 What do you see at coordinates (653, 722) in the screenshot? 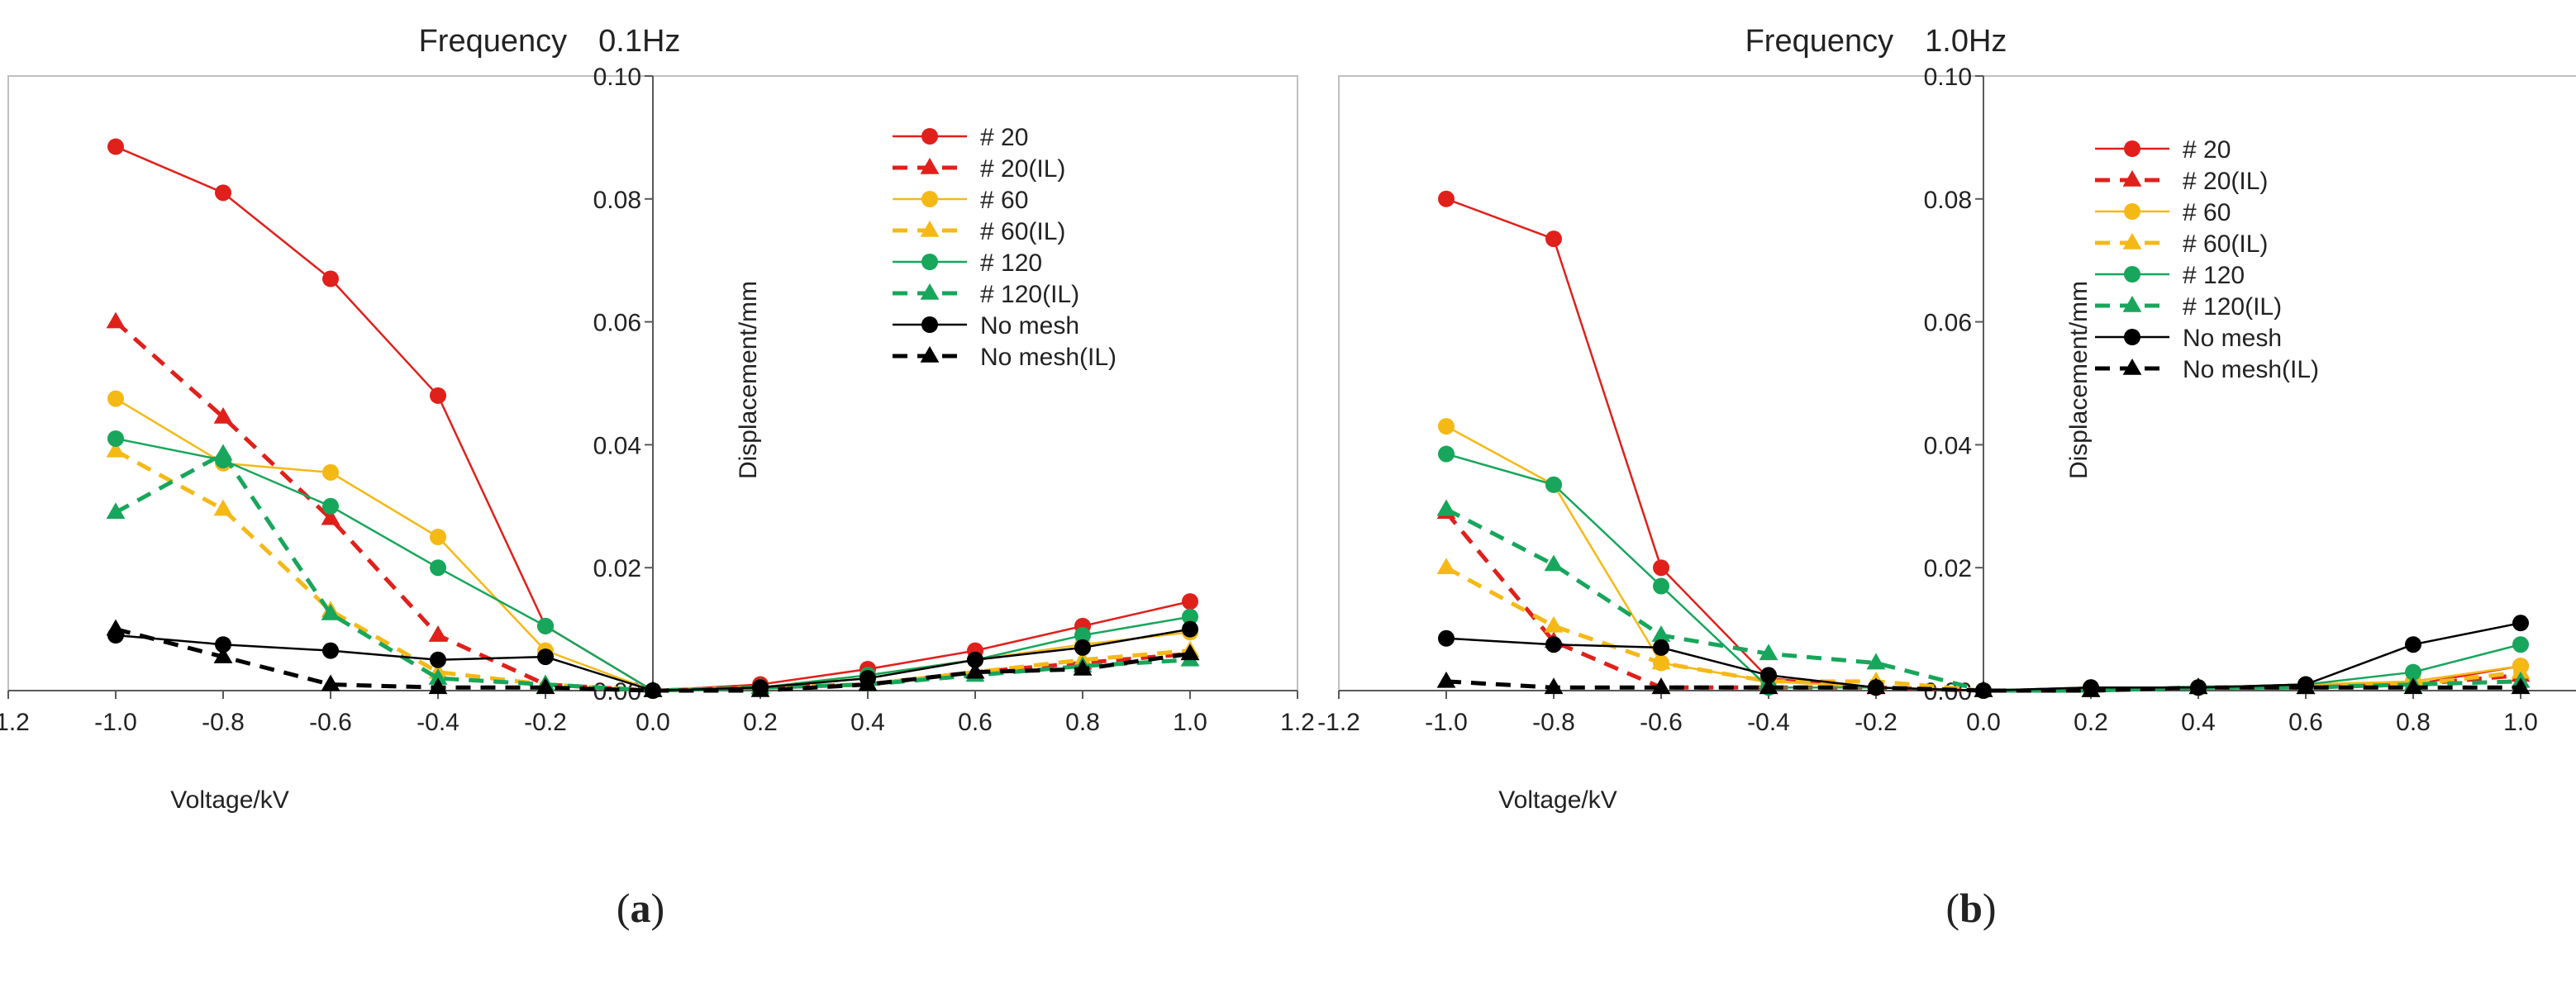
I see `x-tick-label: 0.0` at bounding box center [653, 722].